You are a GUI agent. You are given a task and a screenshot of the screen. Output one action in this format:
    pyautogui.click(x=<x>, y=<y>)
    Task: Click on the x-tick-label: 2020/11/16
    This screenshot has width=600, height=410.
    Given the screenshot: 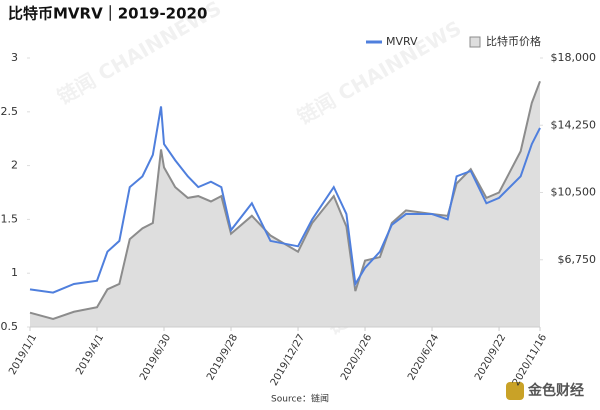 What is the action you would take?
    pyautogui.click(x=530, y=360)
    